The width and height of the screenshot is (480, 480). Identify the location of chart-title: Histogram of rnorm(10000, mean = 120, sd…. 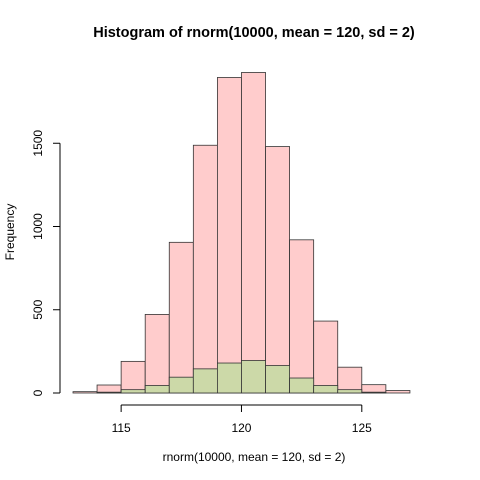
(254, 33).